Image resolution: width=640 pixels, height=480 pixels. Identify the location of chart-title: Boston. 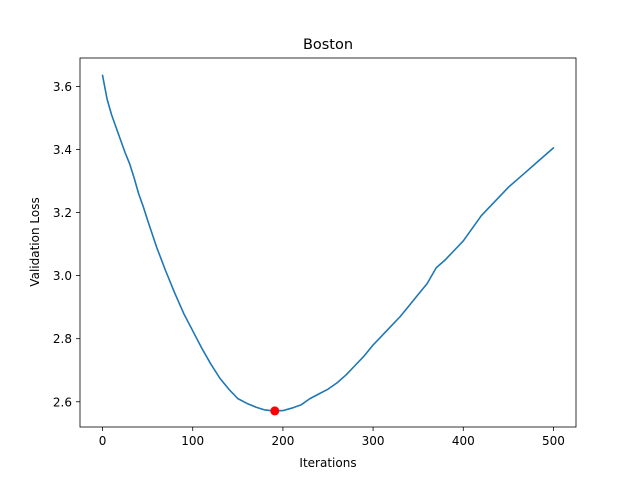
(328, 45).